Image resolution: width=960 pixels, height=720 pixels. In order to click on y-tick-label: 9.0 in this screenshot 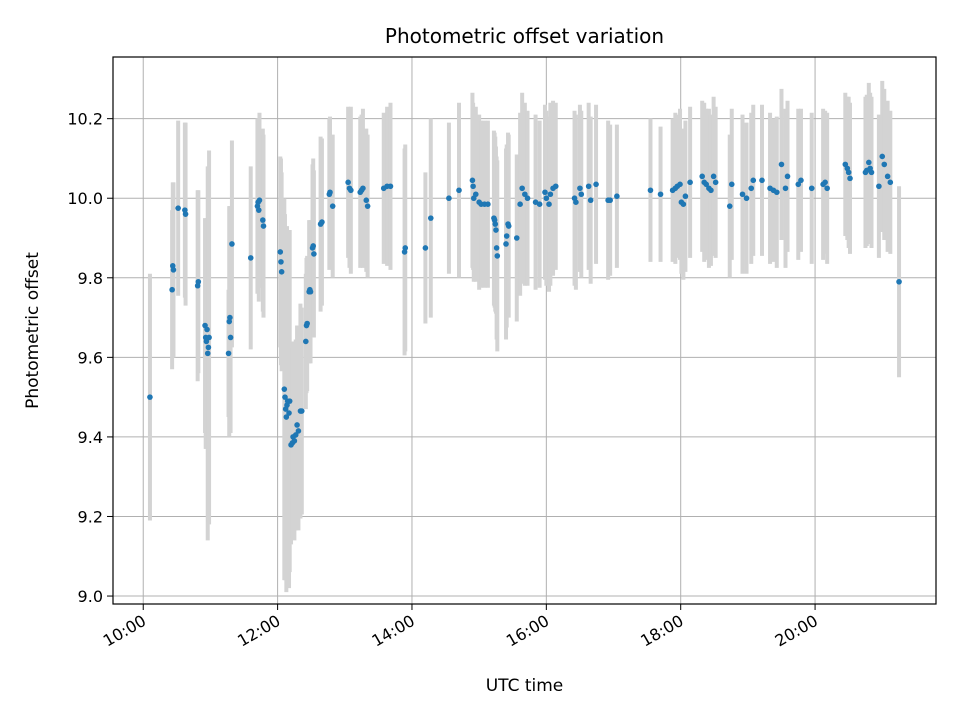, I will do `click(90, 596)`.